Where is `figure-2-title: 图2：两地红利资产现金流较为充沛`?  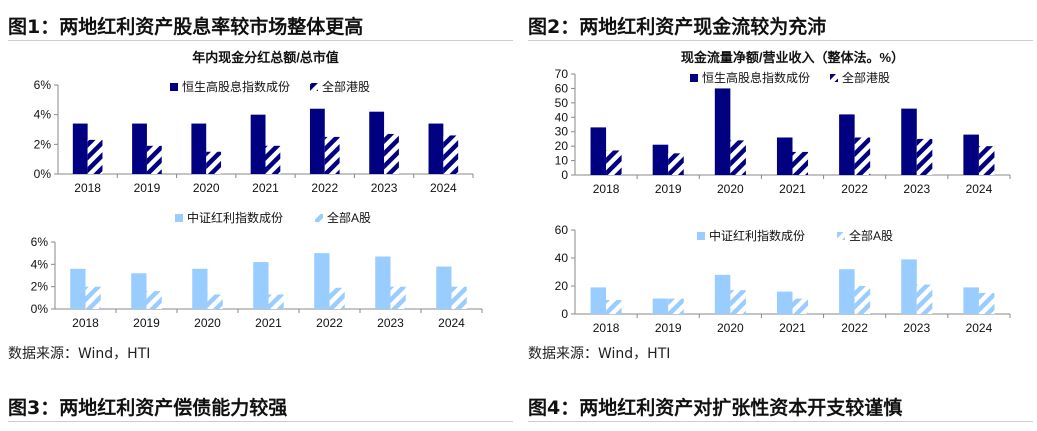 figure-2-title: 图2：两地红利资产现金流较为充沛 is located at coordinates (677, 27).